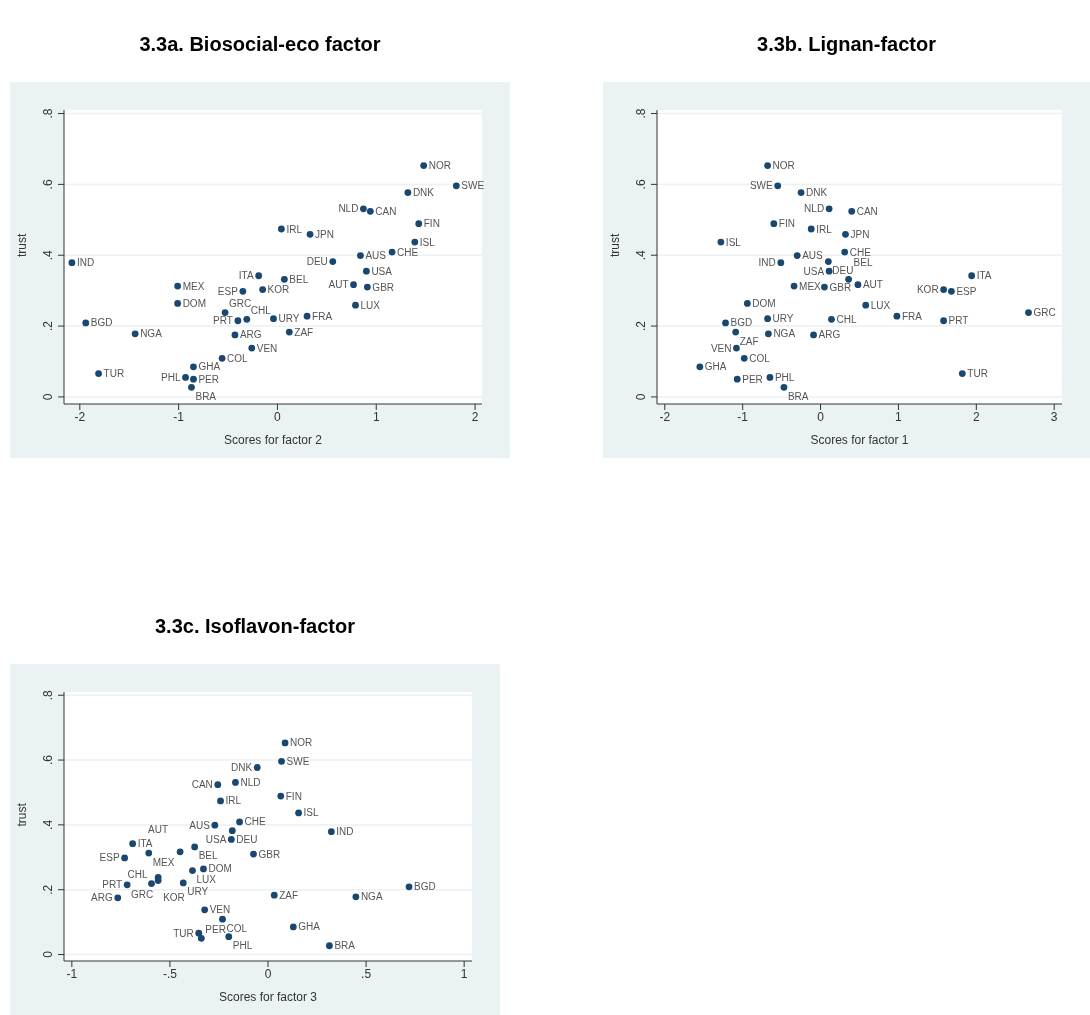 The width and height of the screenshot is (1090, 1015). What do you see at coordinates (912, 316) in the screenshot?
I see `data-label: FRA` at bounding box center [912, 316].